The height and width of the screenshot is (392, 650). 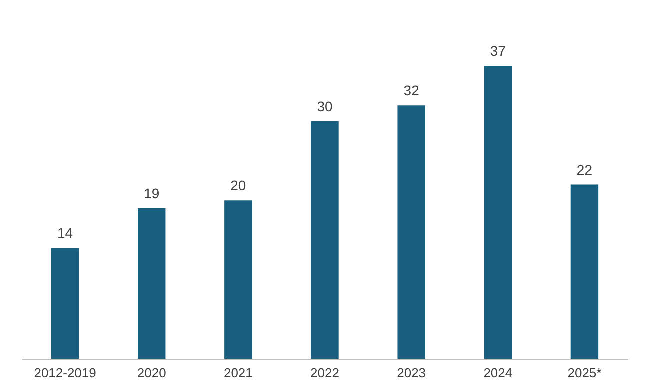 I want to click on data-label: 22, so click(x=584, y=170).